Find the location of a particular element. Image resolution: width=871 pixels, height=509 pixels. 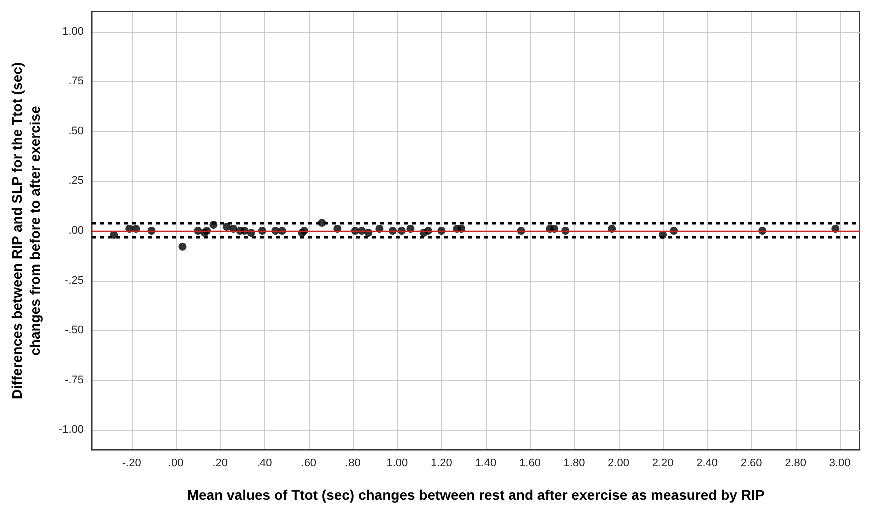

x-tick-label: 1.00 is located at coordinates (397, 464).